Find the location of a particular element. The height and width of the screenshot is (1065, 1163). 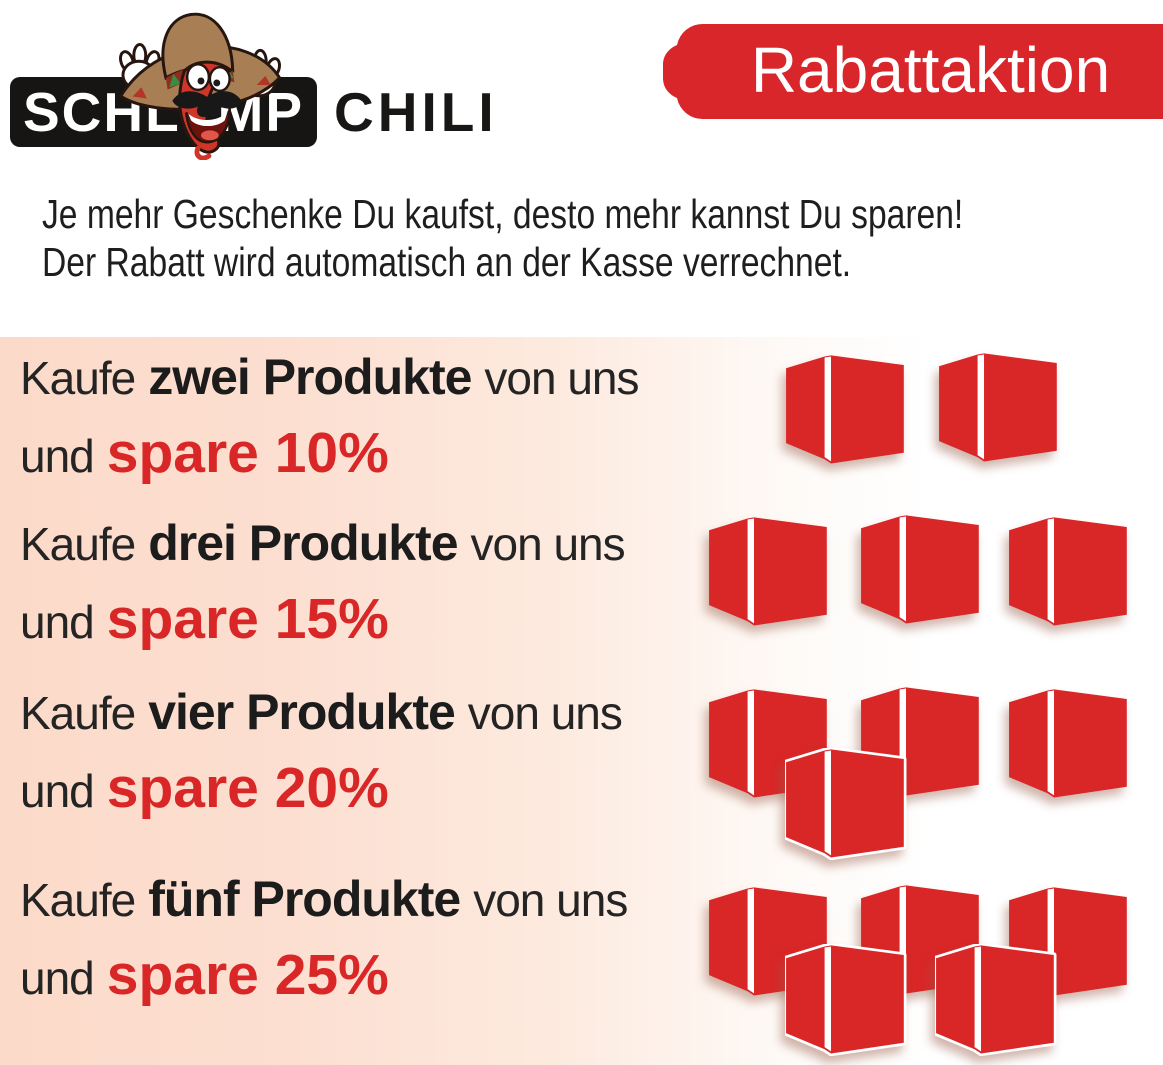

tier-1-save: spare 10% is located at coordinates (247, 453).